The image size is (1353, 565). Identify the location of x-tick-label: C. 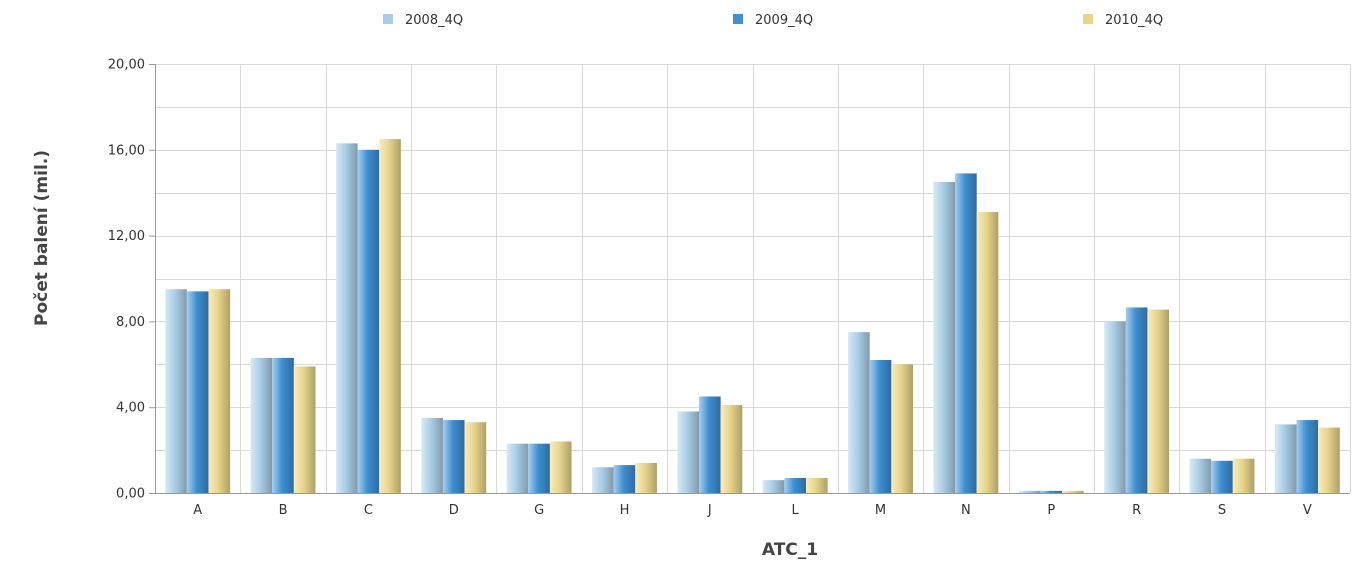
(368, 510).